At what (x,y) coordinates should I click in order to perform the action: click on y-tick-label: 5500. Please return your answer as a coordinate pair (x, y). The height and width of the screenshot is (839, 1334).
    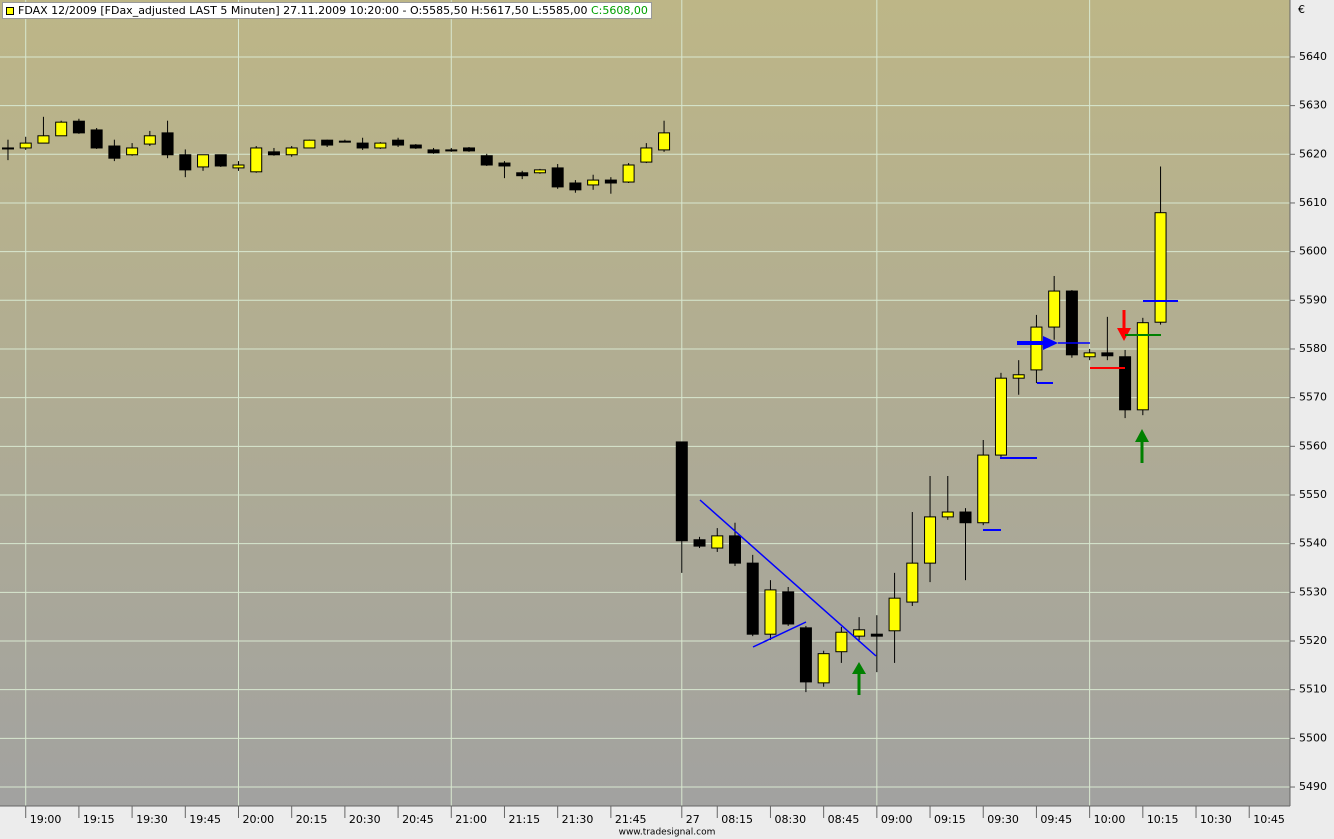
    Looking at the image, I should click on (1313, 737).